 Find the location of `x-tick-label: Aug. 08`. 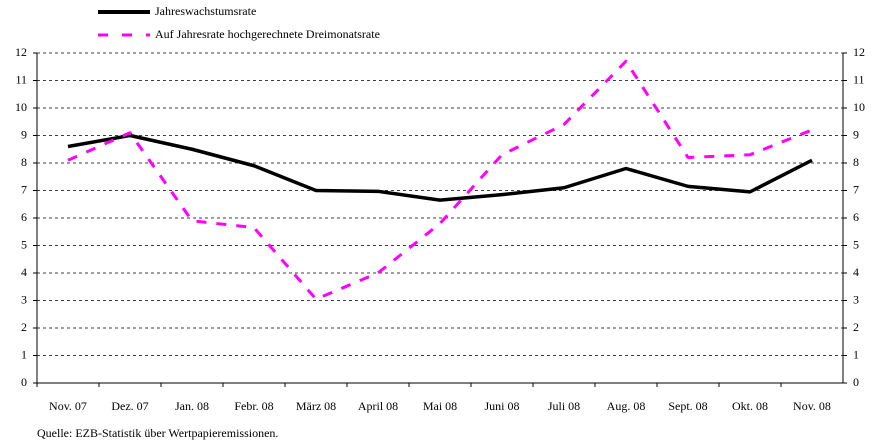

x-tick-label: Aug. 08 is located at coordinates (626, 406).